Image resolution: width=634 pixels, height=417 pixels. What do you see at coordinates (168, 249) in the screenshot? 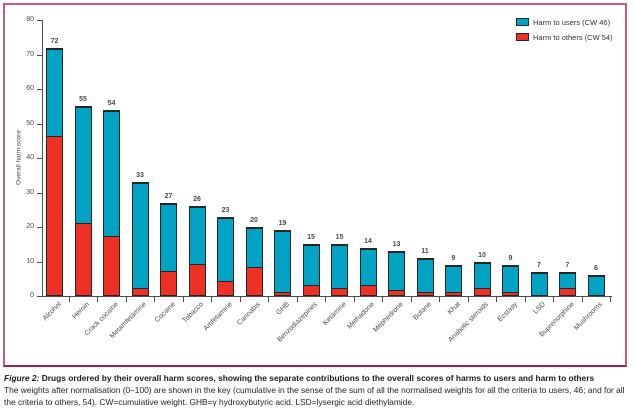
I see `bar-cocaine` at bounding box center [168, 249].